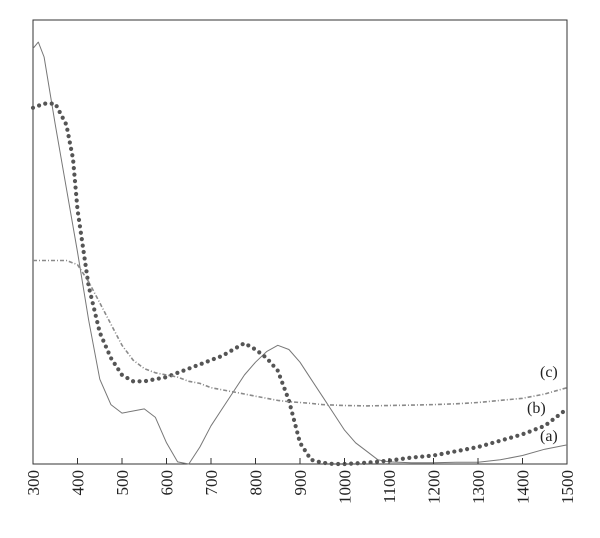 The height and width of the screenshot is (538, 600). Describe the element at coordinates (478, 487) in the screenshot. I see `x-tick-label-10: 1300` at that location.